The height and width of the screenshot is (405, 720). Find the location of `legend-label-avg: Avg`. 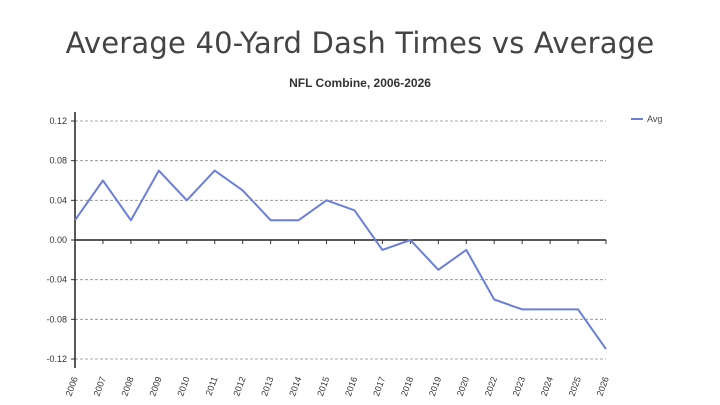

legend-label-avg: Avg is located at coordinates (654, 119).